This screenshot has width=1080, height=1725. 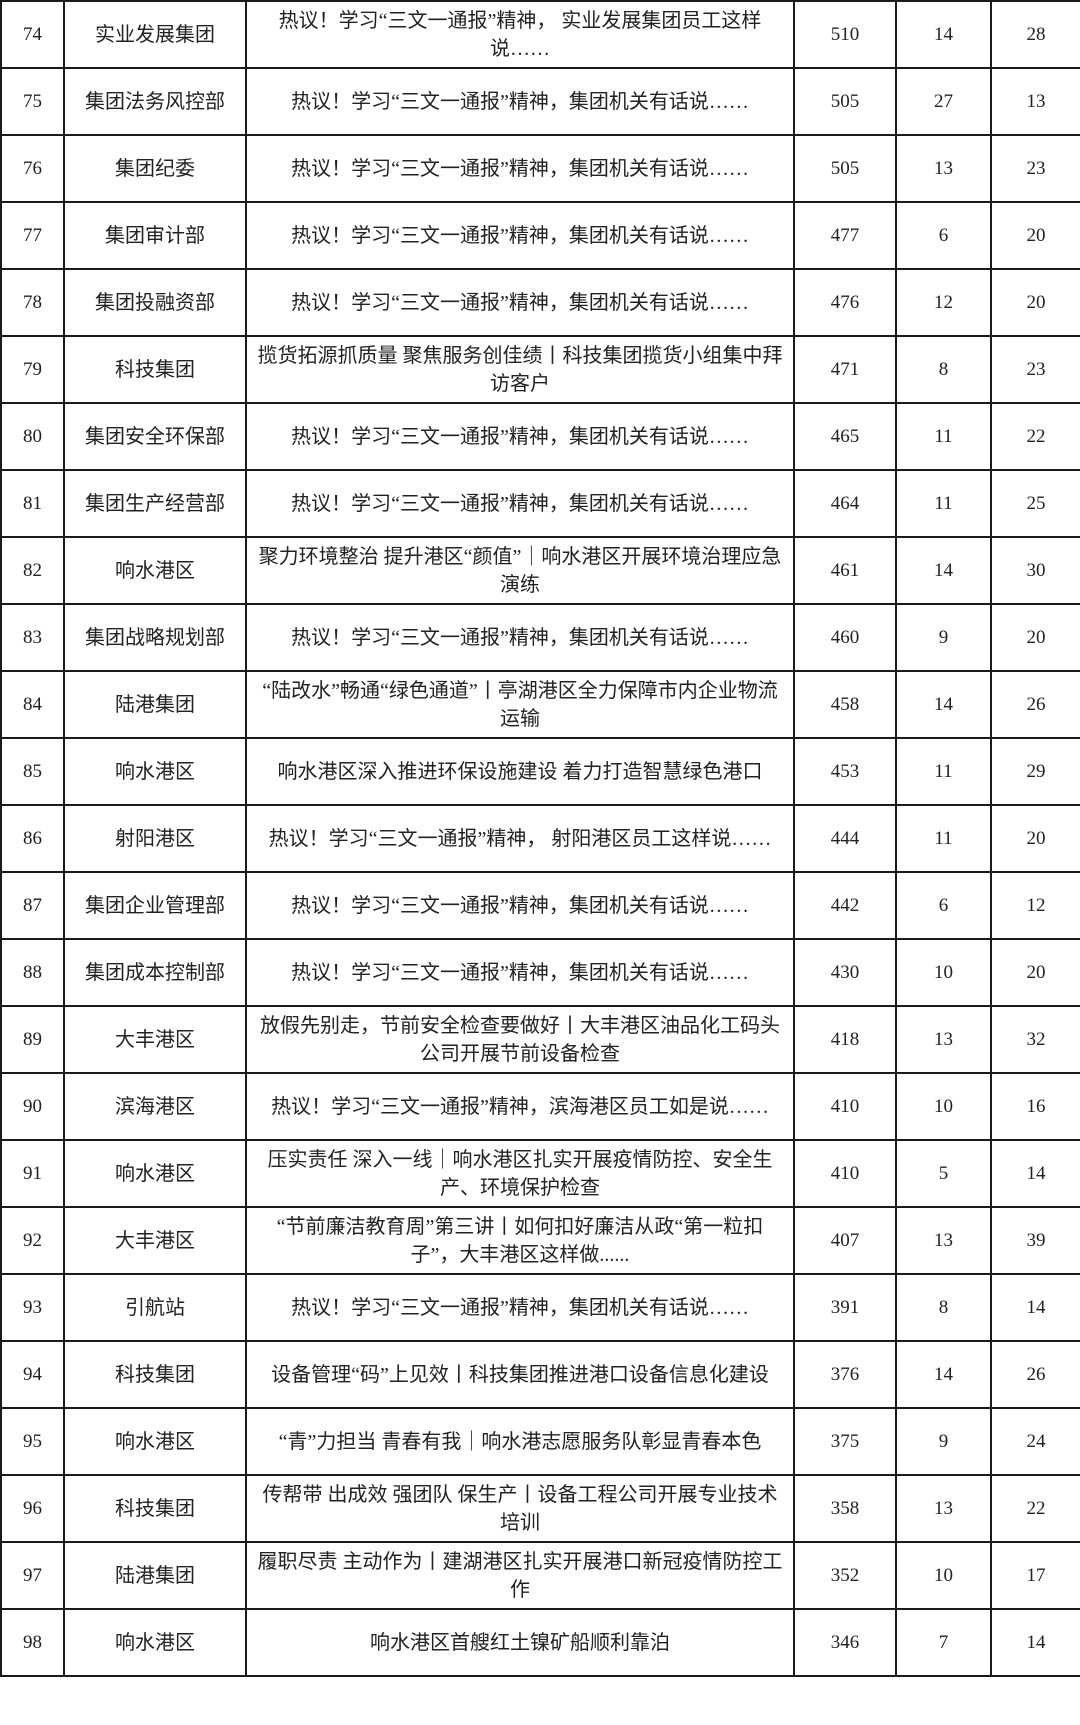 I want to click on article-title-cell: 揽货拓源抓质量 聚焦服务创佳绩丨科技集团揽货小组集中拜访客户, so click(x=520, y=369).